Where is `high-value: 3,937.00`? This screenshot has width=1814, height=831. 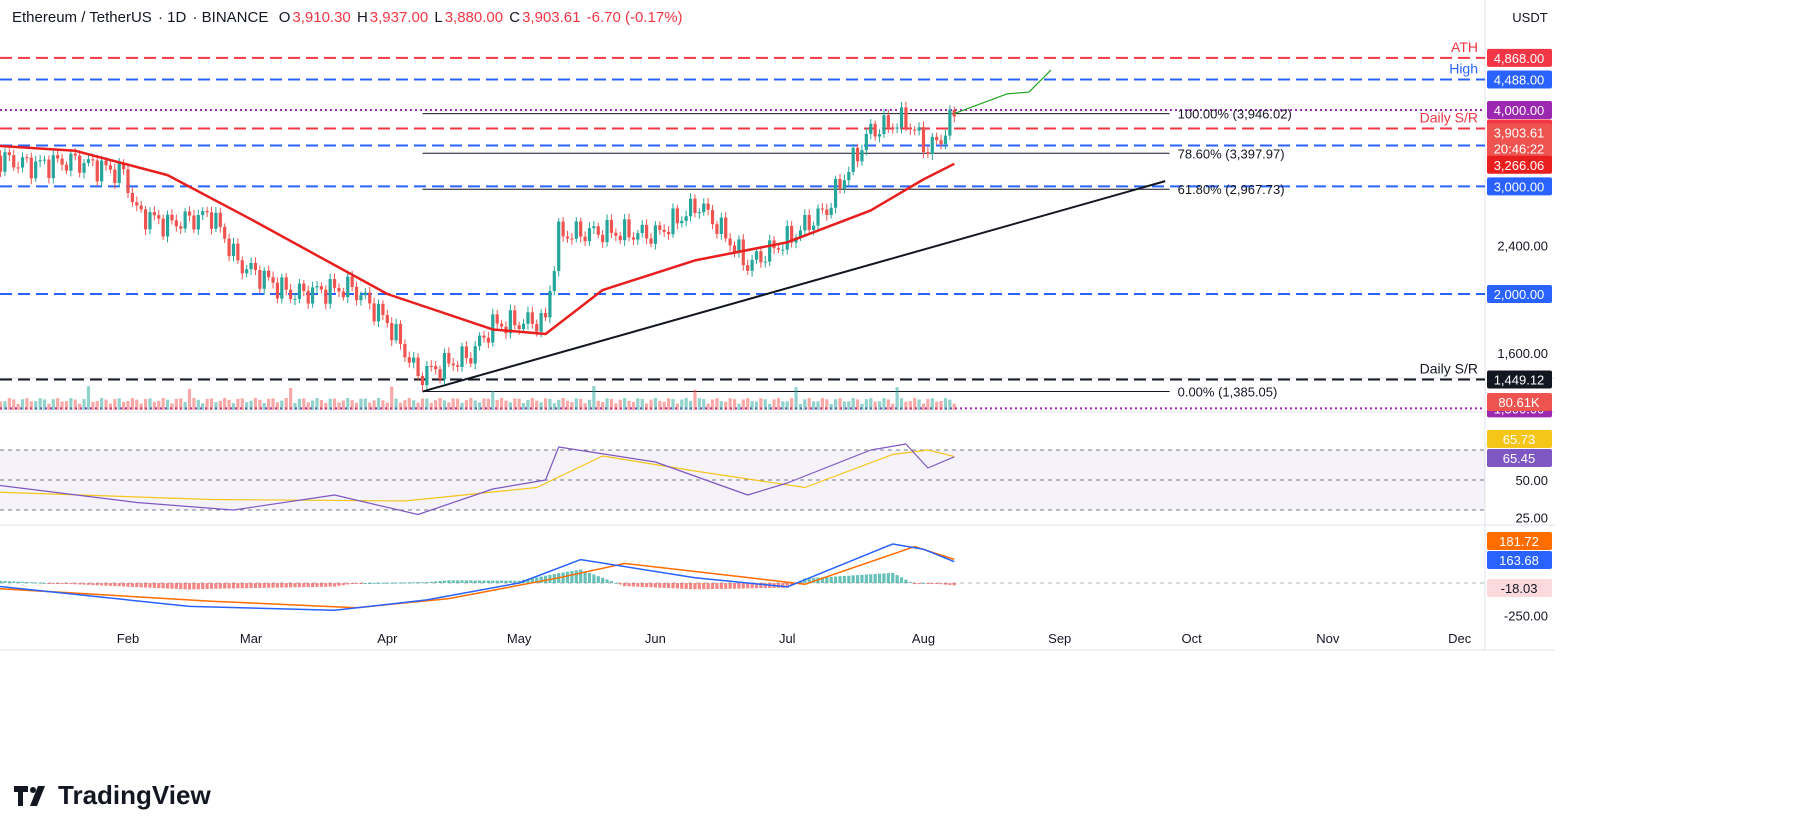
high-value: 3,937.00 is located at coordinates (399, 17).